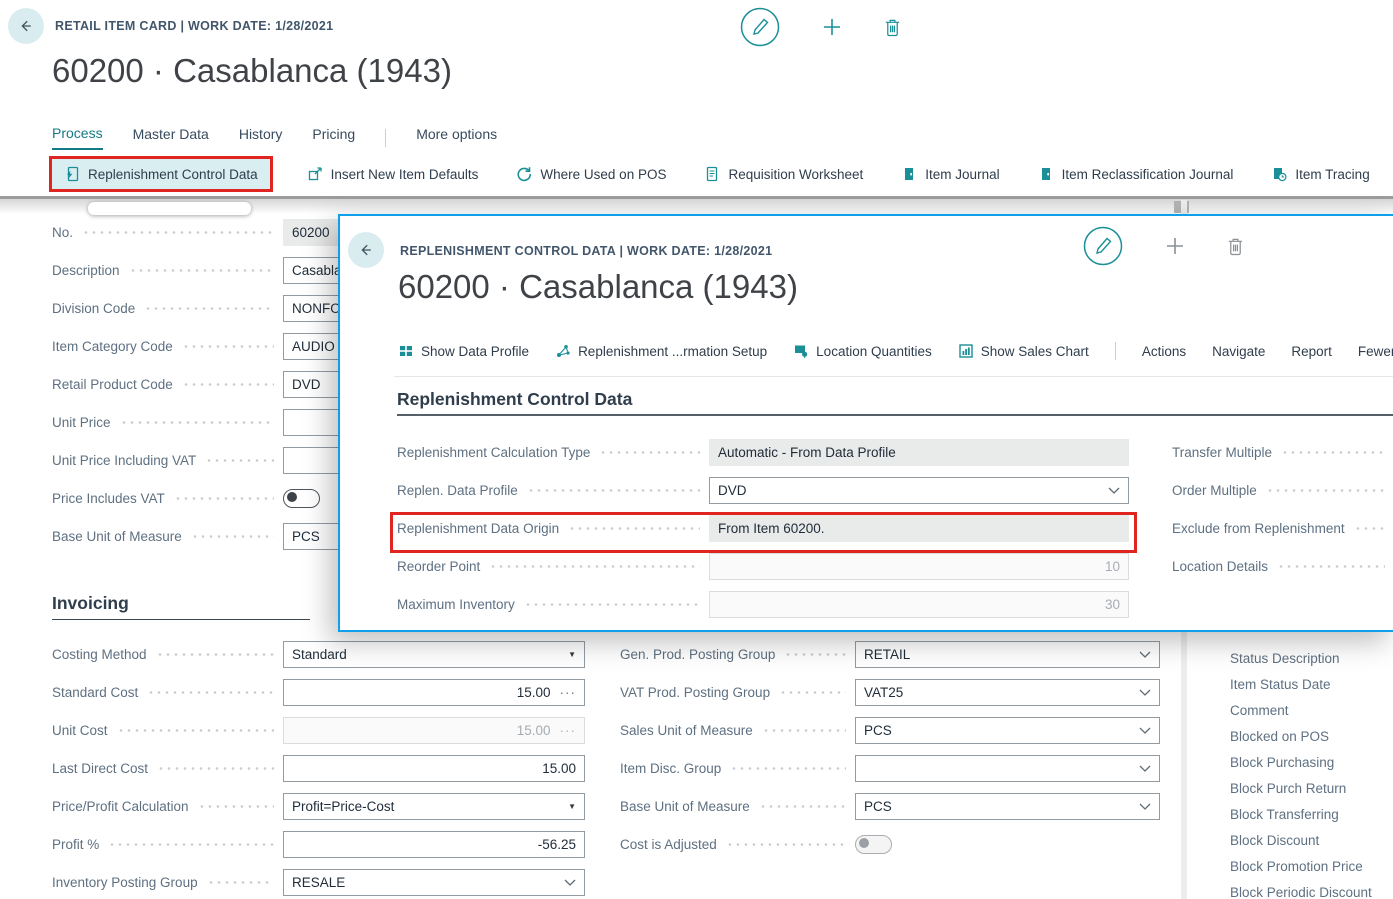  What do you see at coordinates (1280, 175) in the screenshot?
I see `tracing-clock-icon` at bounding box center [1280, 175].